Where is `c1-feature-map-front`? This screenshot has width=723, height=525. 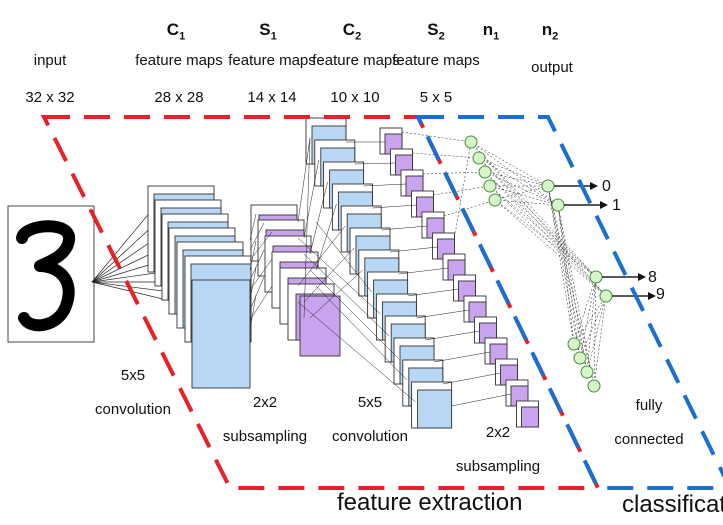 c1-feature-map-front is located at coordinates (221, 334).